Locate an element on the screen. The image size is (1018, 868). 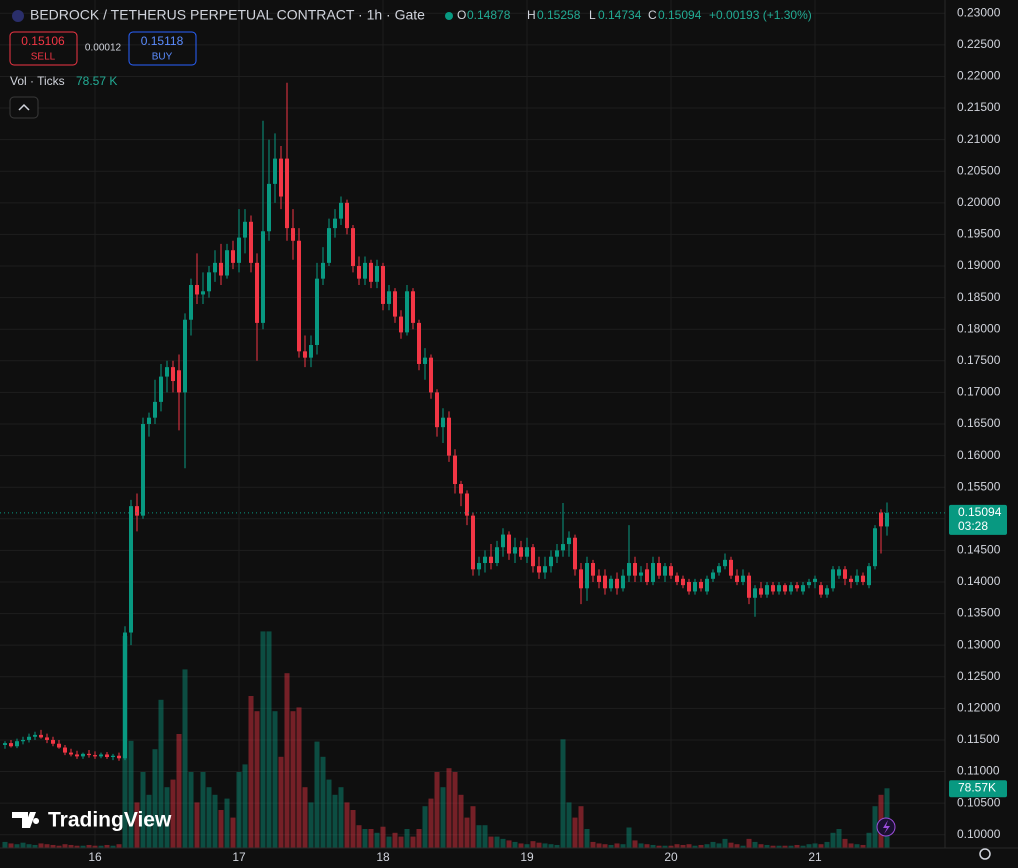
buy-price: 0.15118 is located at coordinates (162, 41).